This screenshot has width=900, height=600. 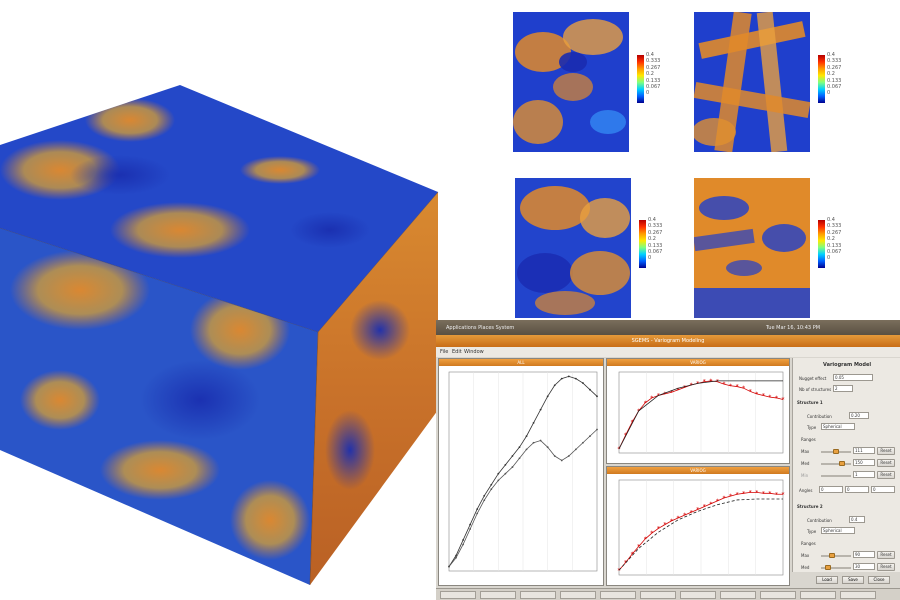 What do you see at coordinates (857, 489) in the screenshot?
I see `angle1-input-b: 0` at bounding box center [857, 489].